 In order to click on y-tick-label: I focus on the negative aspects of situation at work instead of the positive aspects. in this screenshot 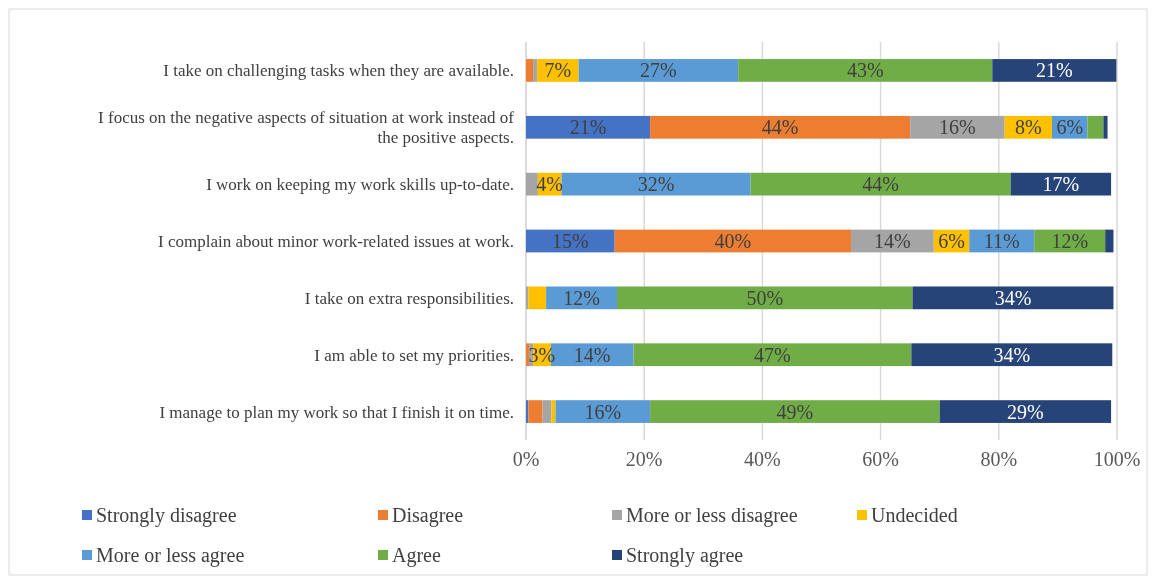, I will do `click(306, 128)`.